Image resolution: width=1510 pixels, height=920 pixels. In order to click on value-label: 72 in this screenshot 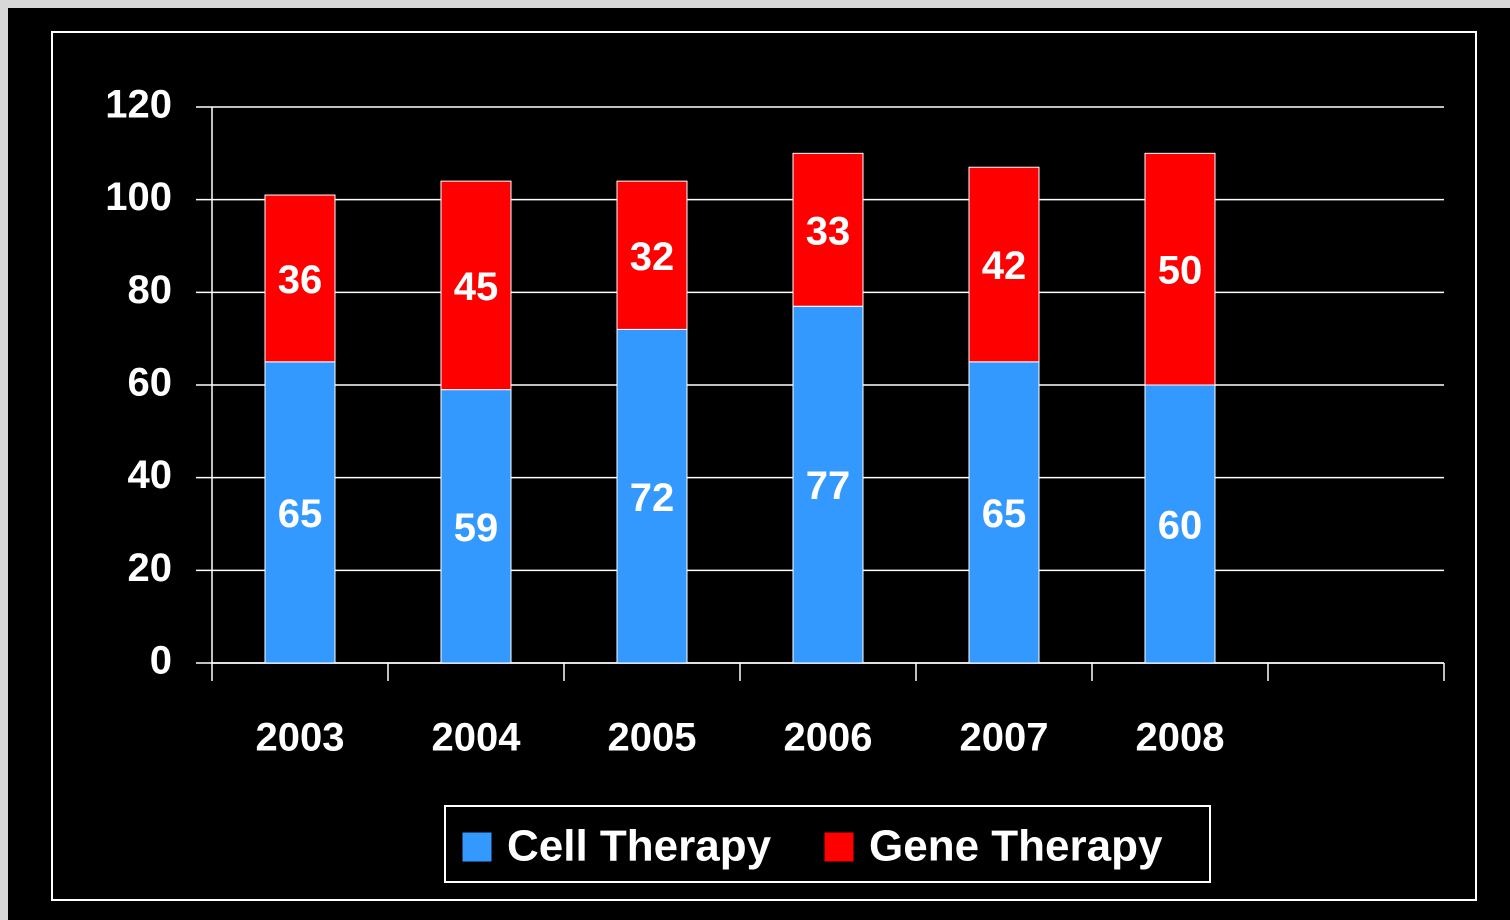, I will do `click(652, 498)`.